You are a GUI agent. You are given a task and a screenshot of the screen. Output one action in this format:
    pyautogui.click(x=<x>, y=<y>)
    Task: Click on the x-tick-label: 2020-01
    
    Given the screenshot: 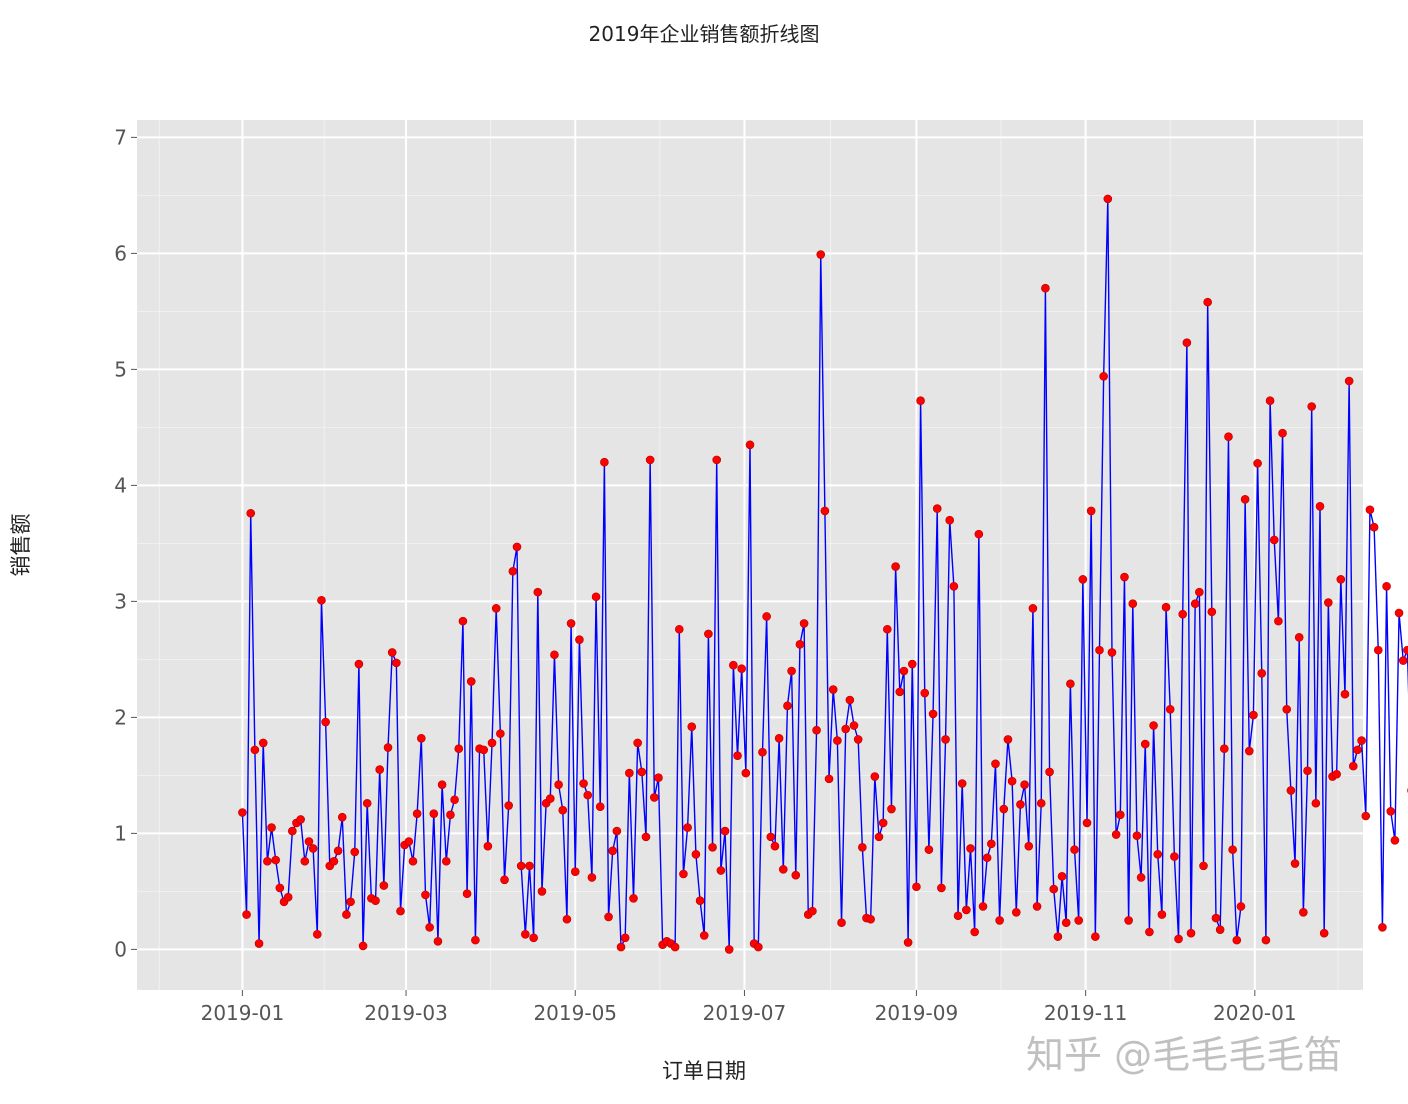 What is the action you would take?
    pyautogui.click(x=1255, y=1013)
    